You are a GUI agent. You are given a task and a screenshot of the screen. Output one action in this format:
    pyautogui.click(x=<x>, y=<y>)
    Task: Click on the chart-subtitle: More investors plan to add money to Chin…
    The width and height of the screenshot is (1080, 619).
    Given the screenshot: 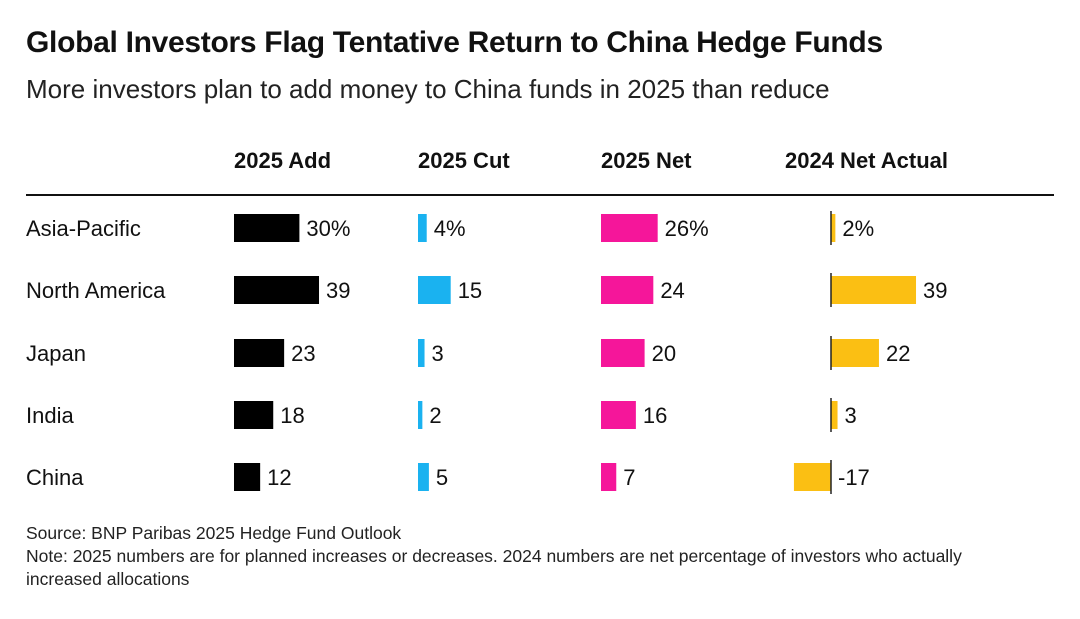 What is the action you would take?
    pyautogui.click(x=428, y=89)
    